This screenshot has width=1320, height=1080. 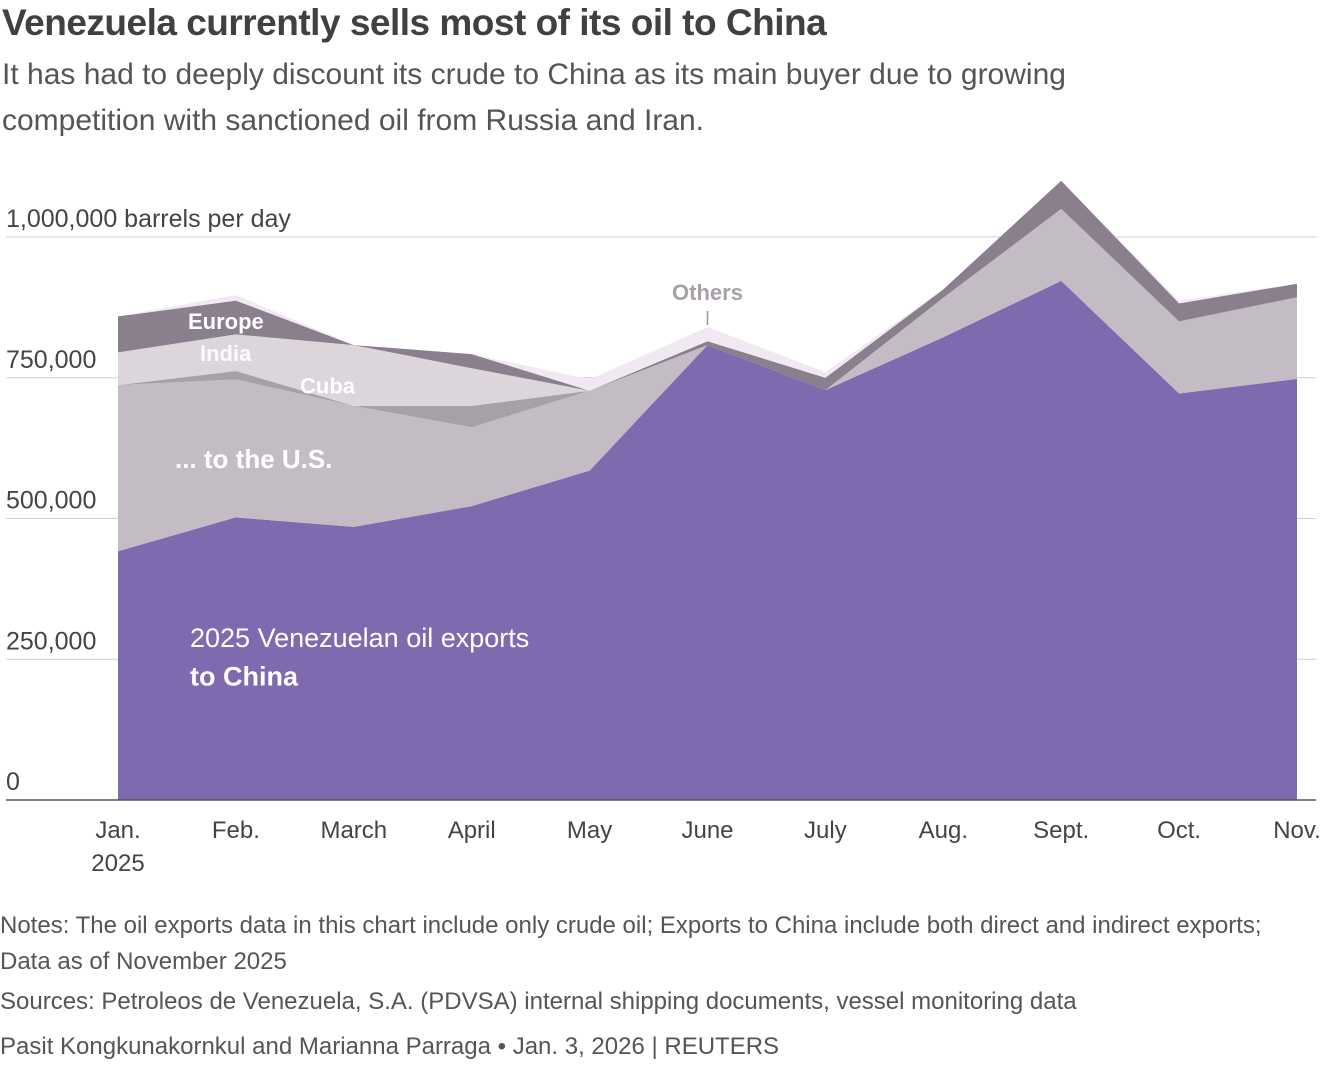 I want to click on y-tick-label: 500,000, so click(x=51, y=501).